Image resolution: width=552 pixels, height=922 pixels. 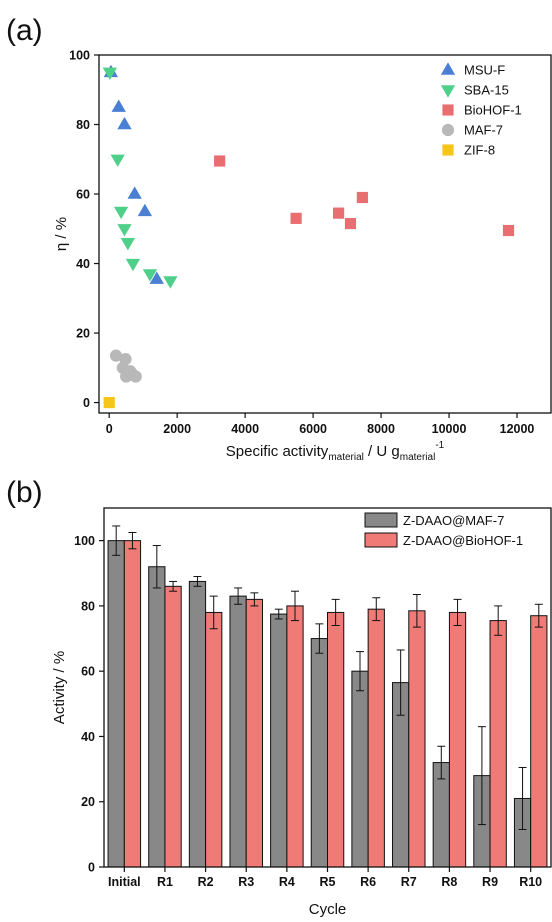 What do you see at coordinates (313, 429) in the screenshot?
I see `x-tick-label-a: 6000` at bounding box center [313, 429].